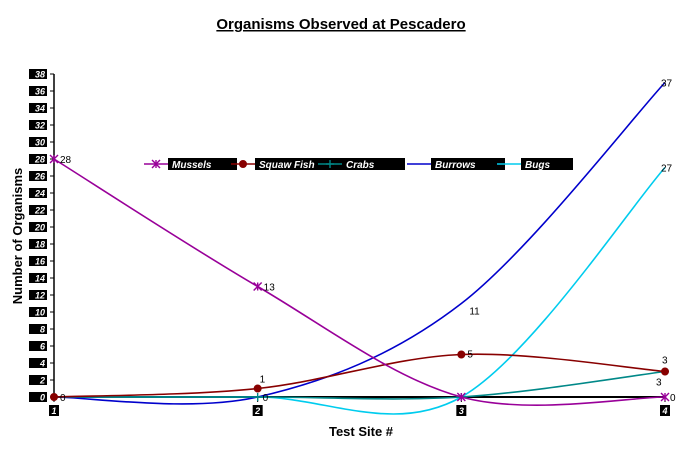 Image resolution: width=683 pixels, height=472 pixels. I want to click on y-tick-label: 20, so click(39, 228).